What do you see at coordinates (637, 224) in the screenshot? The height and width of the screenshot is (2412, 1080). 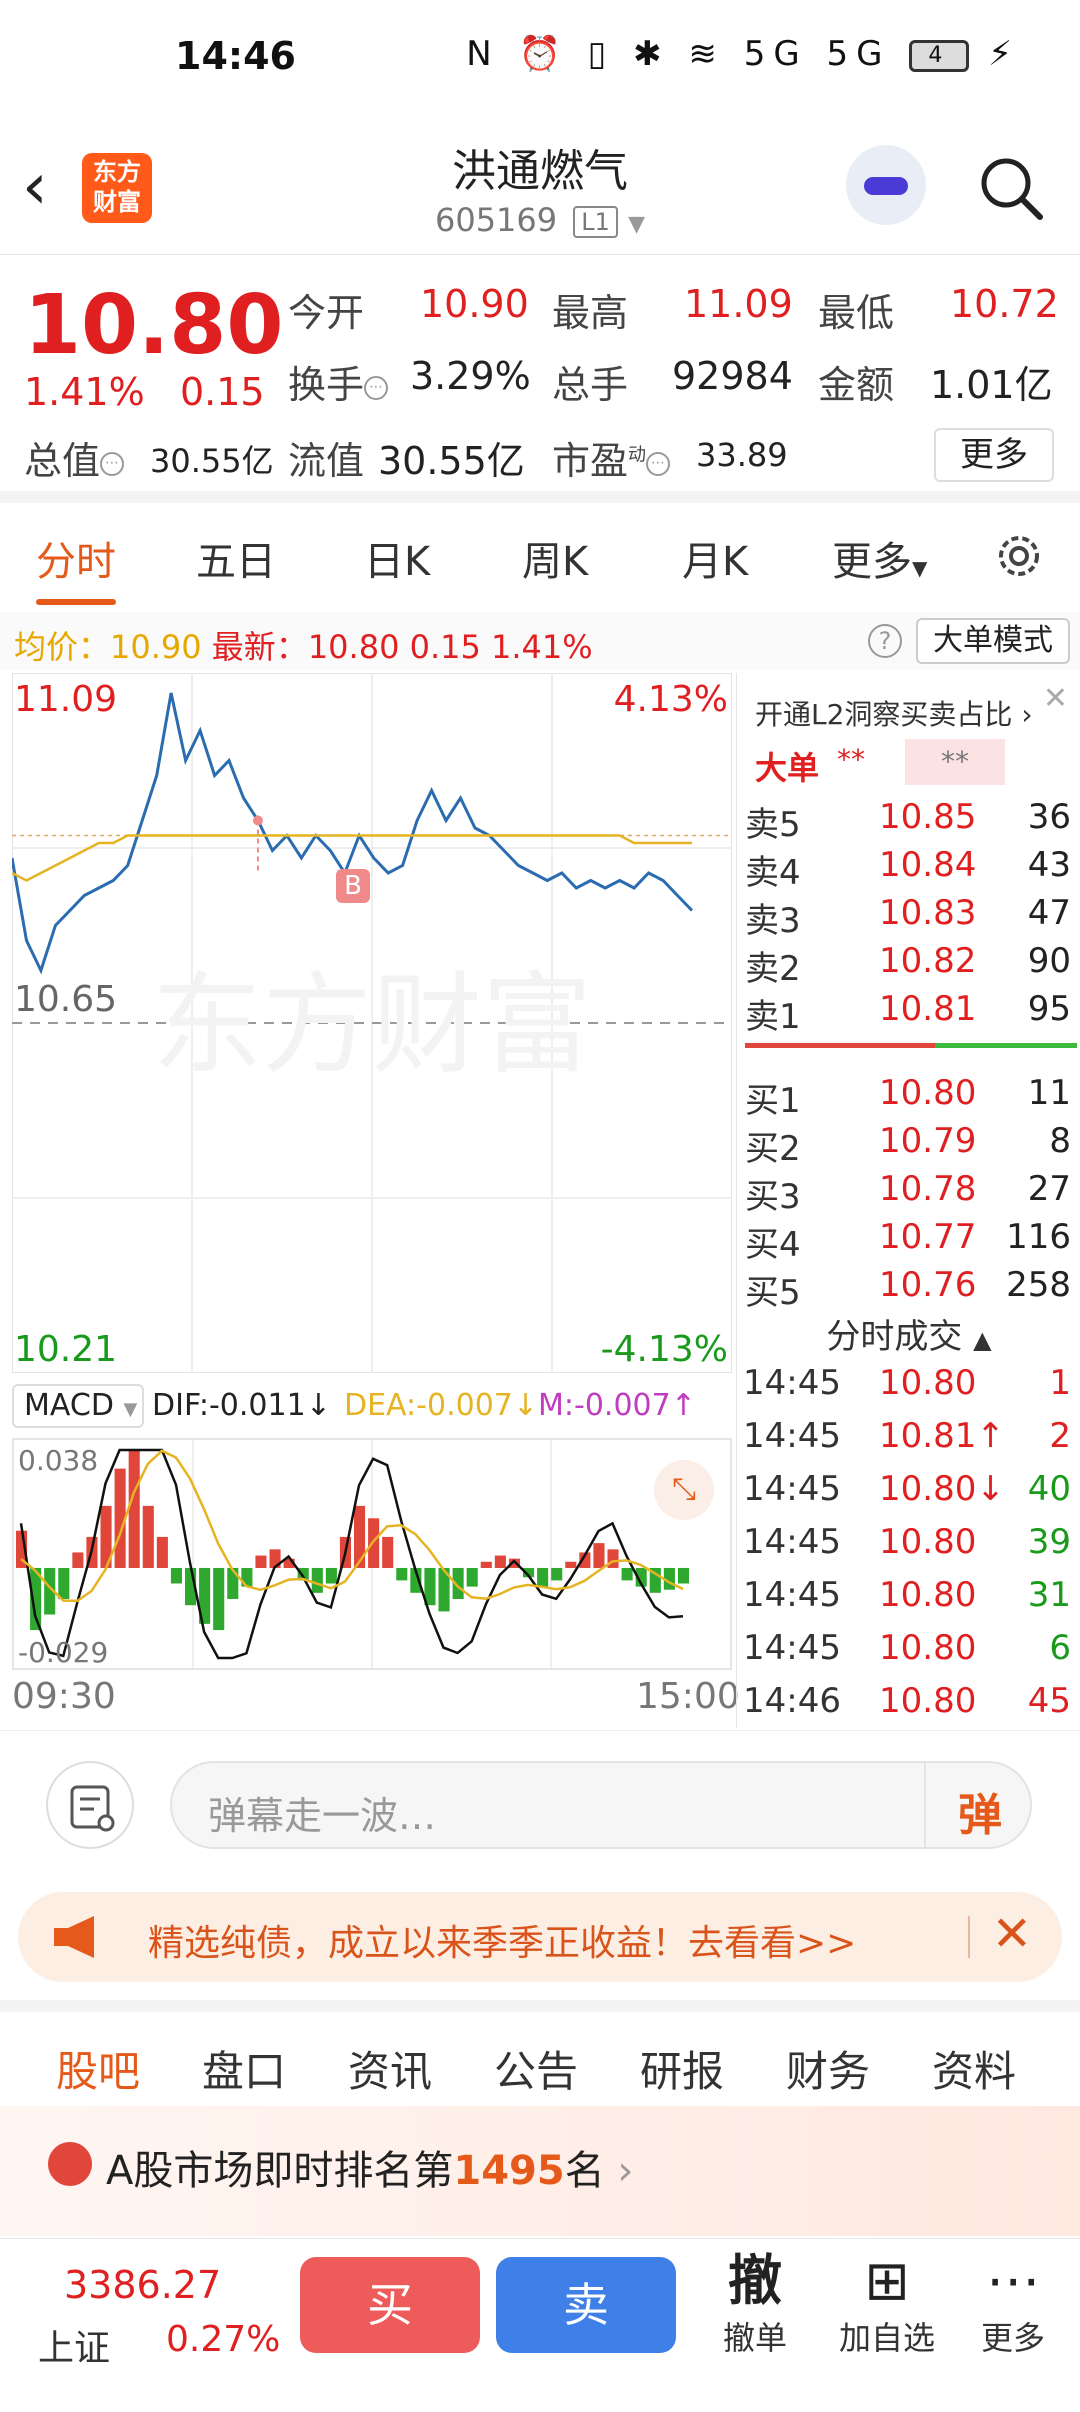 I see `chevron-down-icon: ▼` at bounding box center [637, 224].